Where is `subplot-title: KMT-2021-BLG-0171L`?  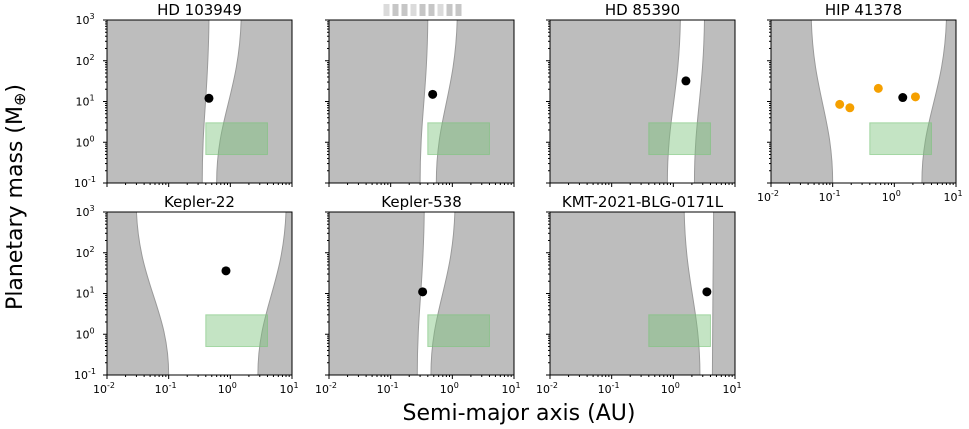 subplot-title: KMT-2021-BLG-0171L is located at coordinates (643, 202).